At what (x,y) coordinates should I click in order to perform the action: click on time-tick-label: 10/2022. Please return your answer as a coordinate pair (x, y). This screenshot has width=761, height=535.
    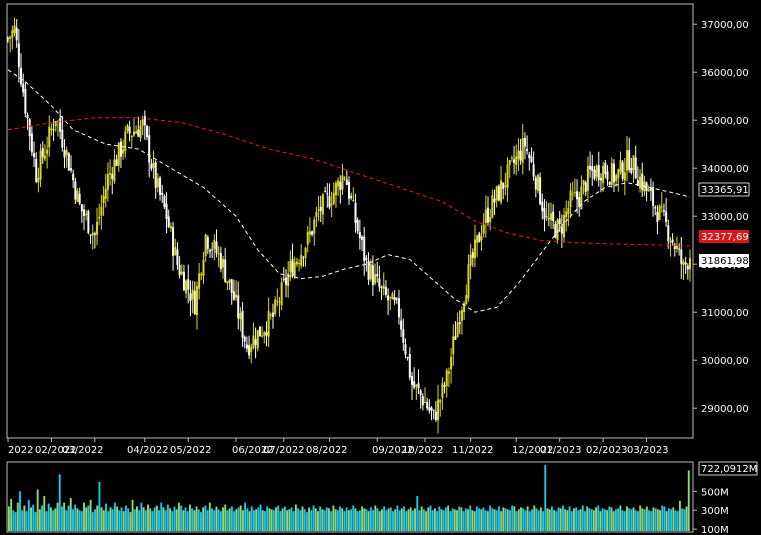
    Looking at the image, I should click on (423, 450).